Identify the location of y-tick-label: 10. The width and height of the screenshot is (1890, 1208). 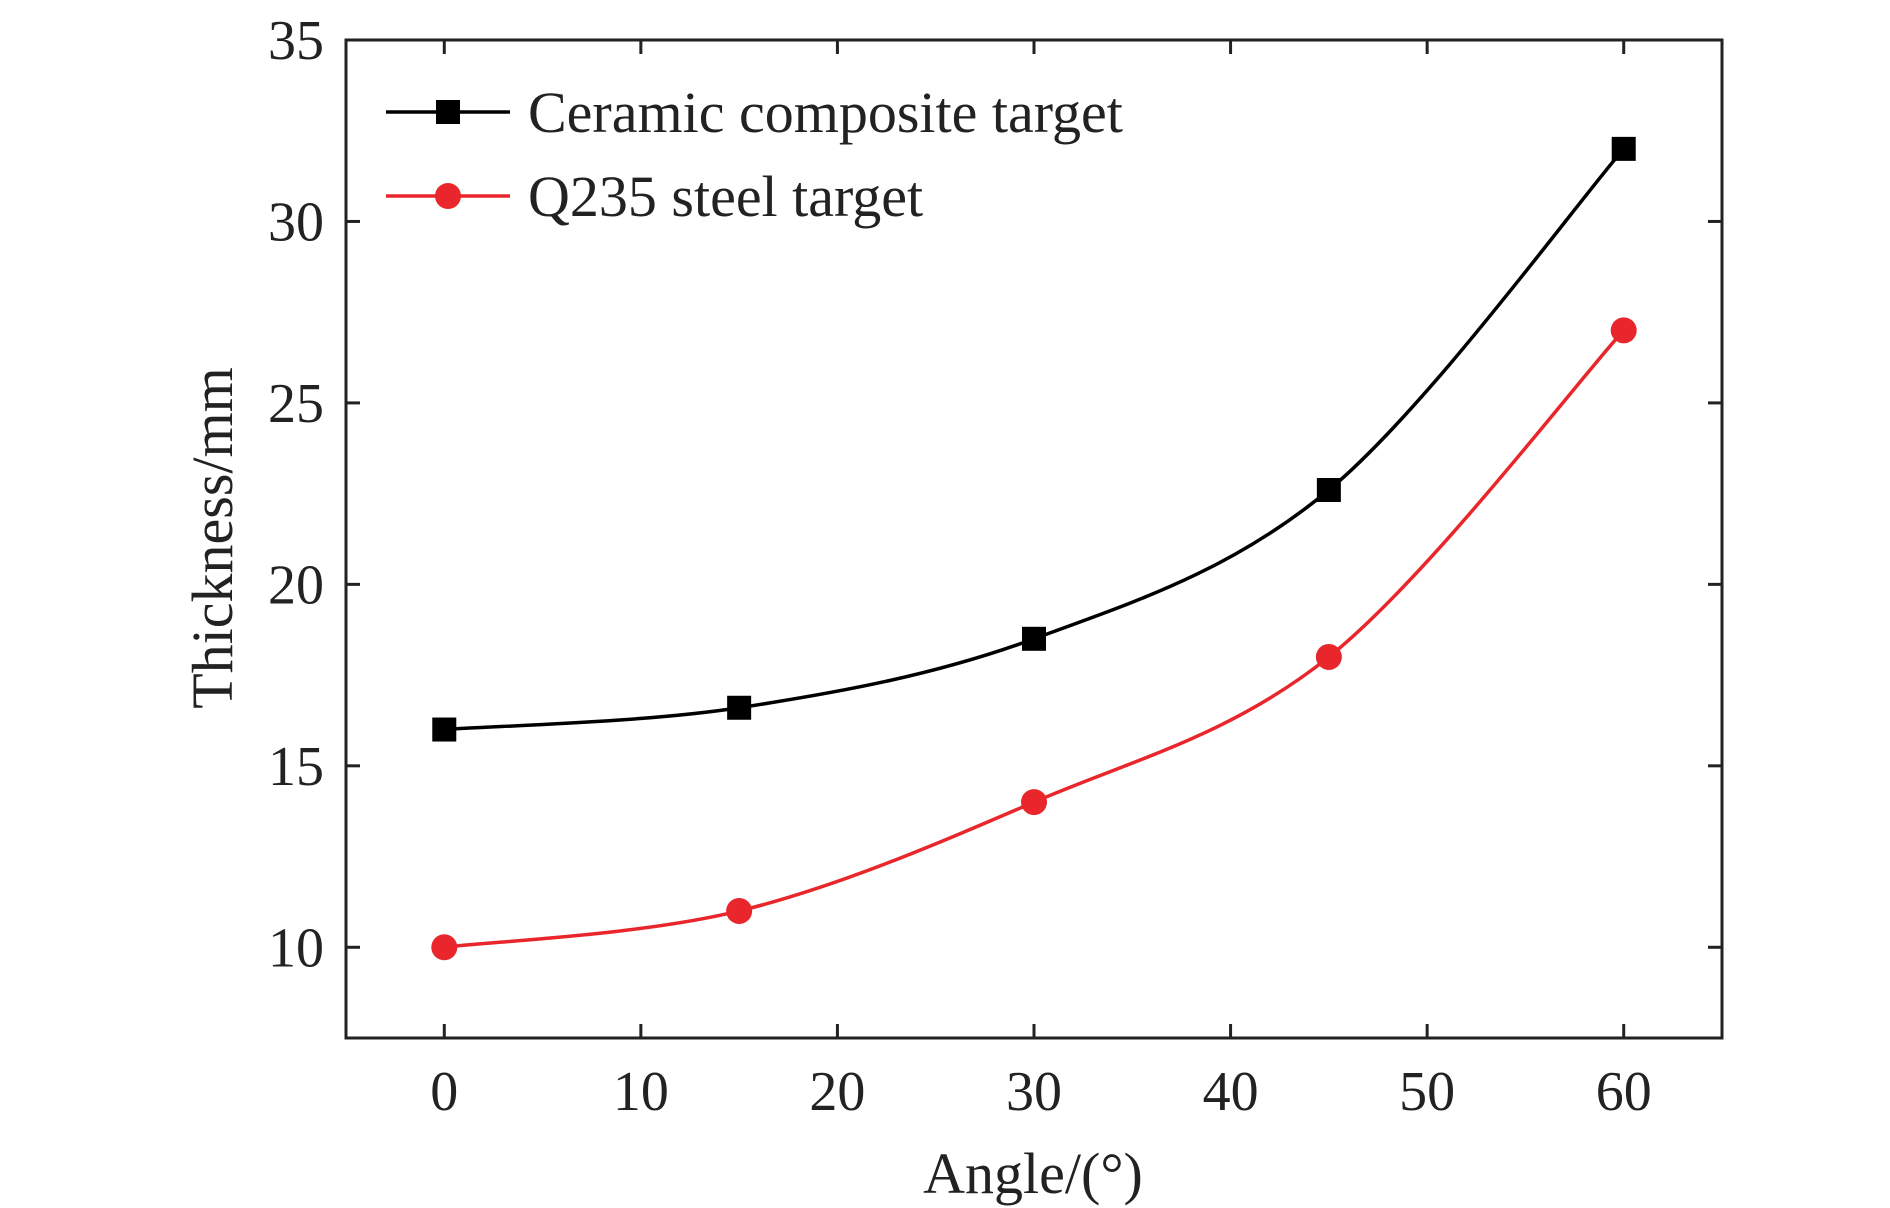
(296, 948).